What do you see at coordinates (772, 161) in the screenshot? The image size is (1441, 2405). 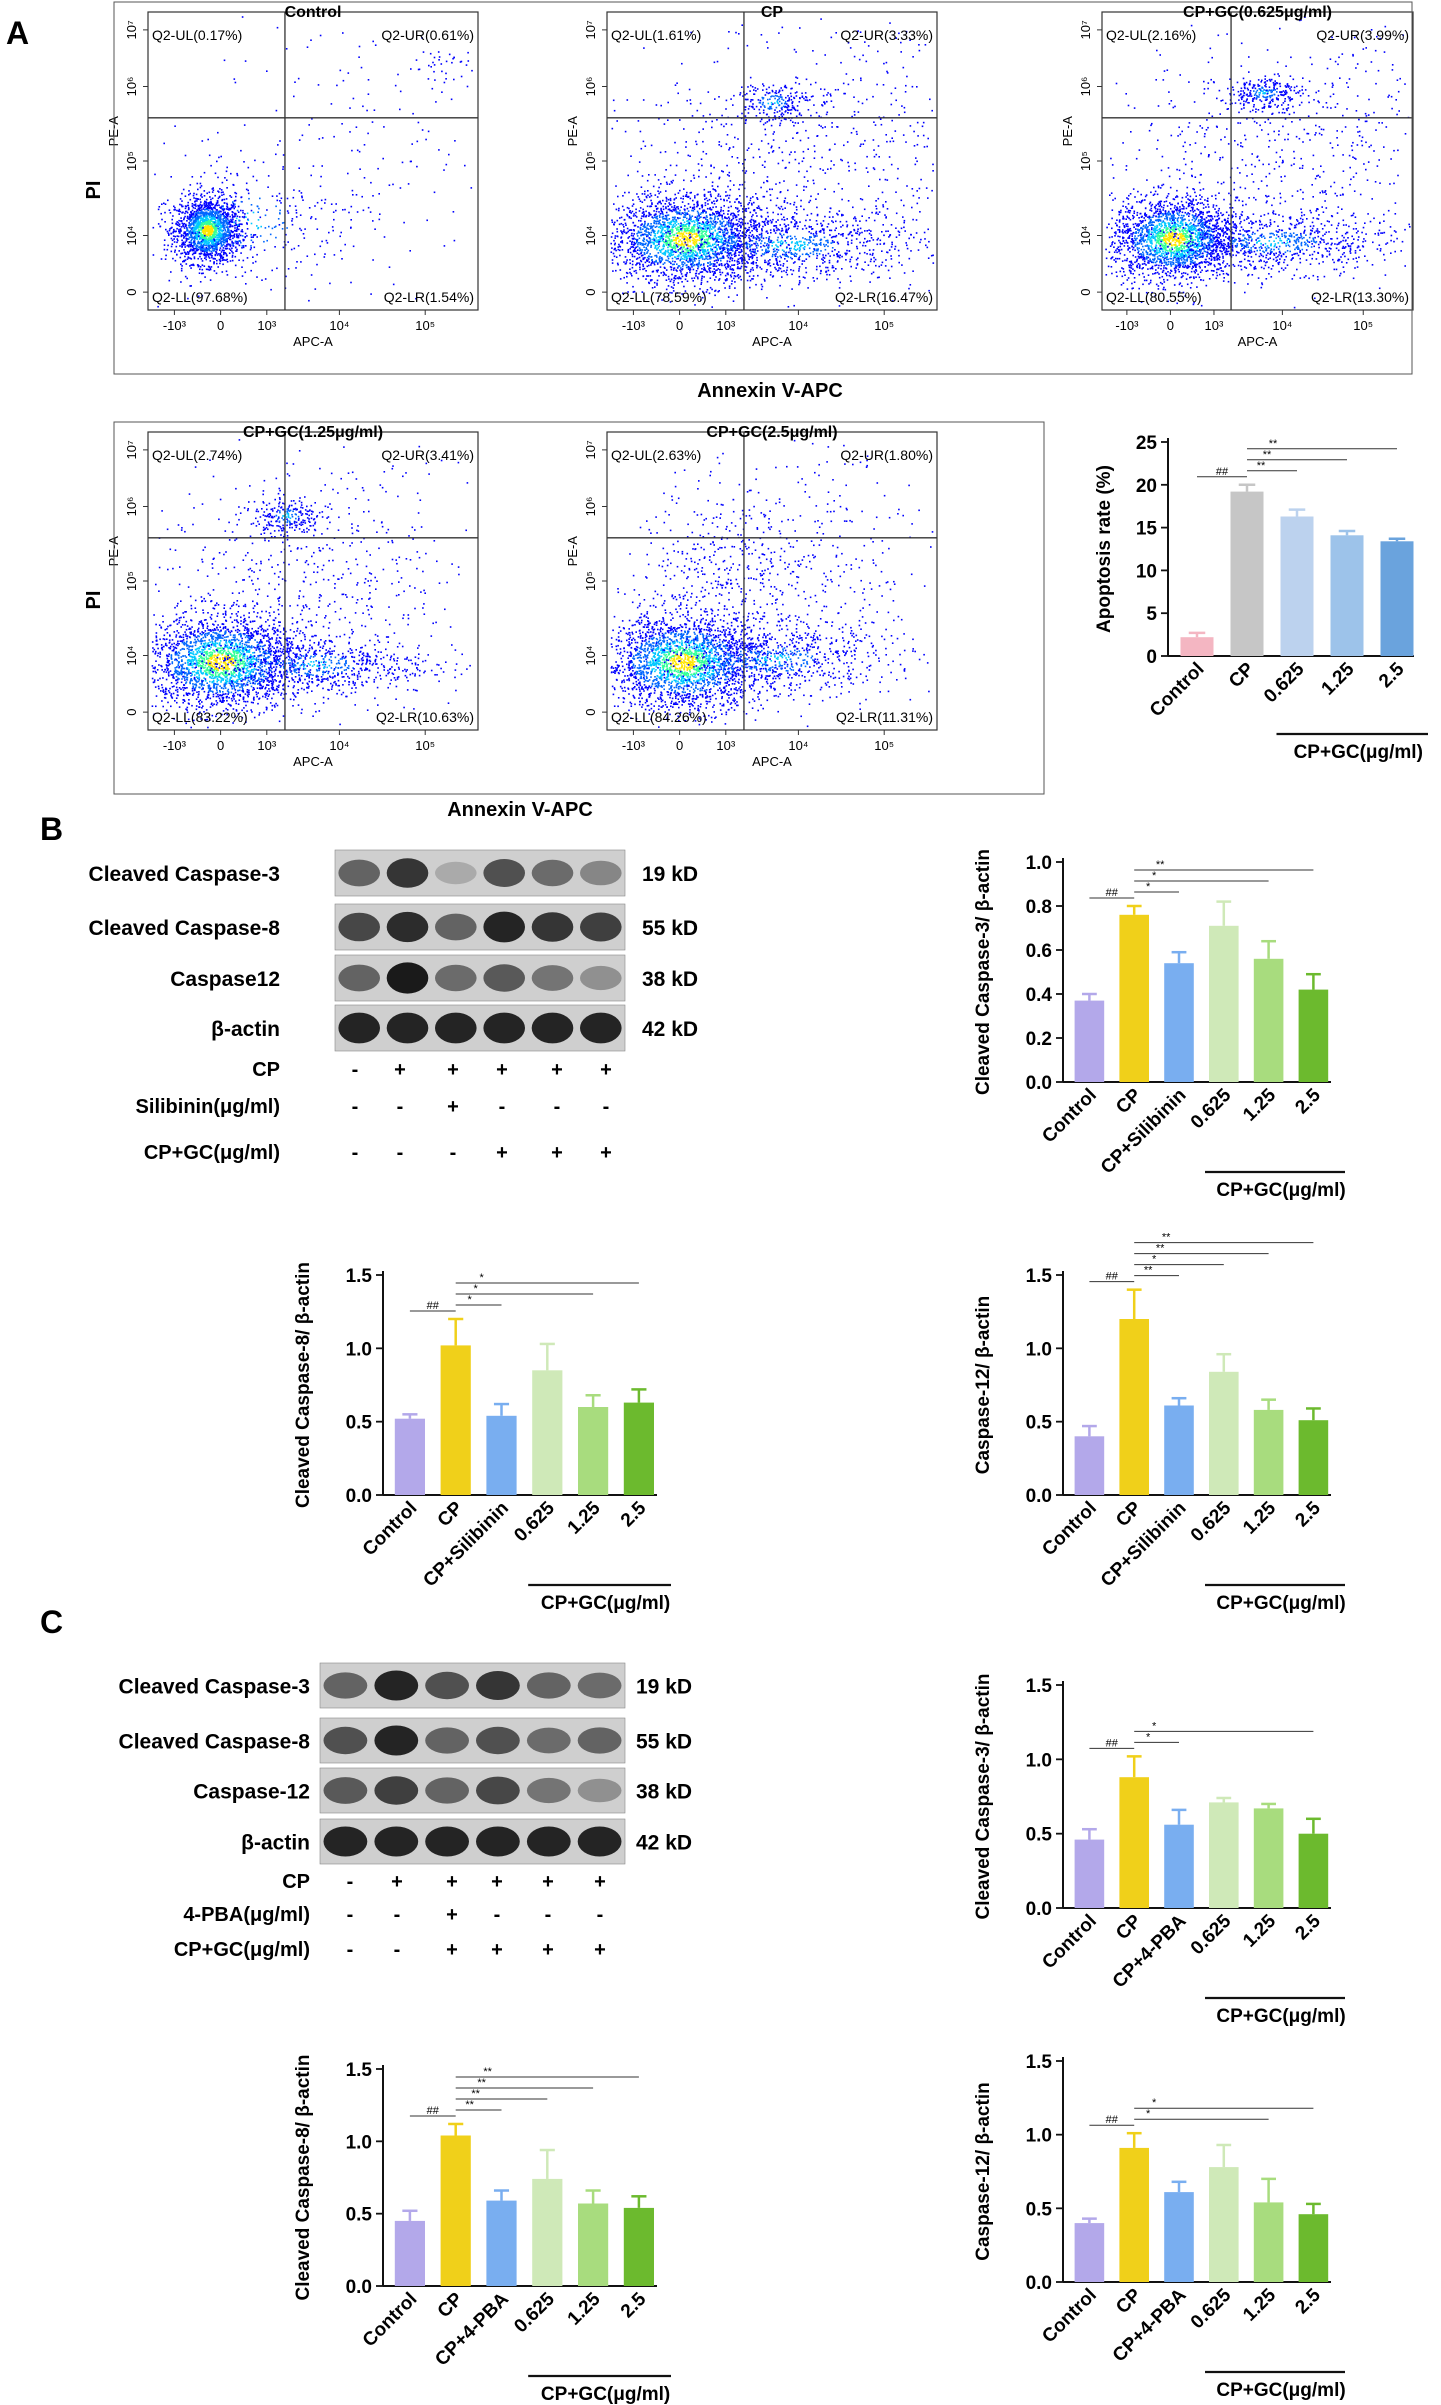 I see `flow-plot-frame` at bounding box center [772, 161].